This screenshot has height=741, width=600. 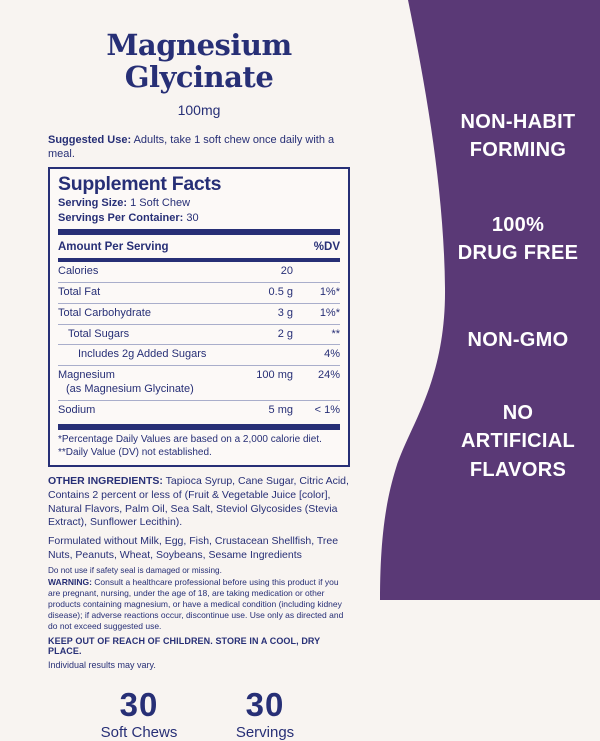 I want to click on nutrient-dv: 24%, so click(x=328, y=375).